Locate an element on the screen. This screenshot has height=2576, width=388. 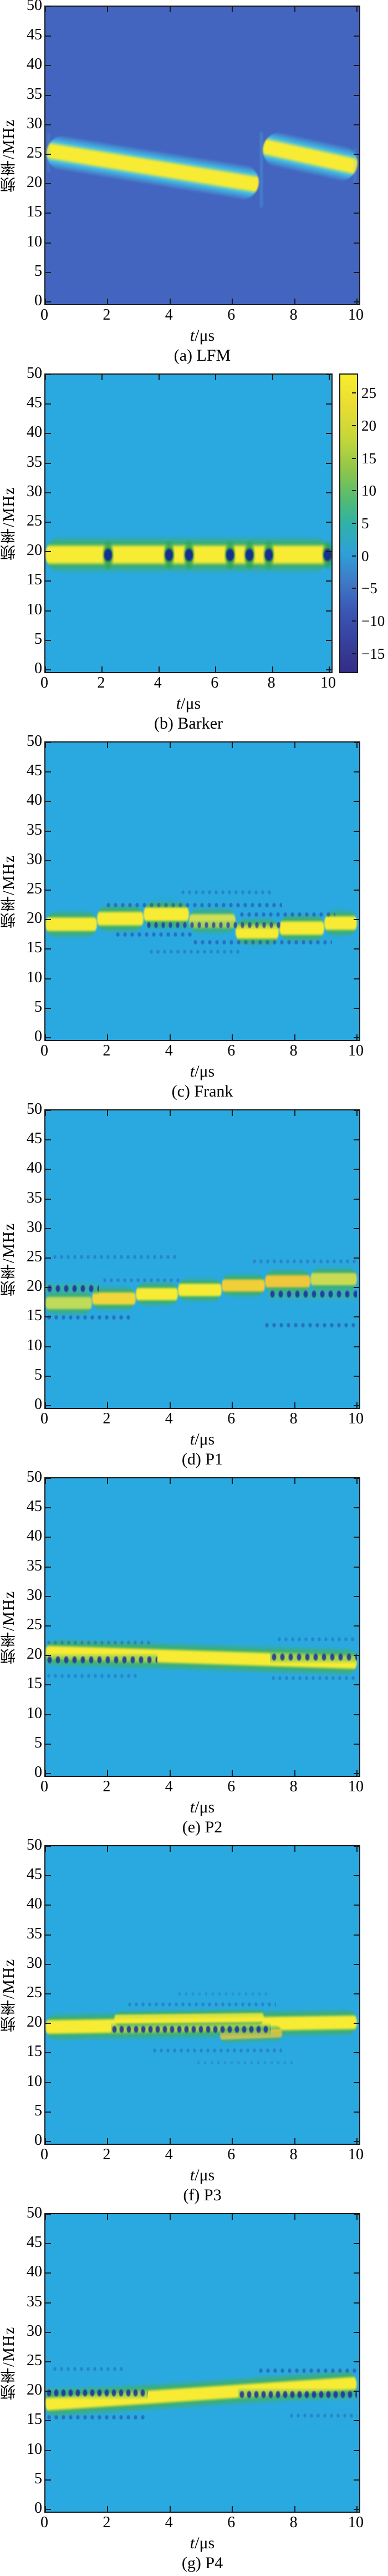
x-tick-label: 0 is located at coordinates (44, 1786).